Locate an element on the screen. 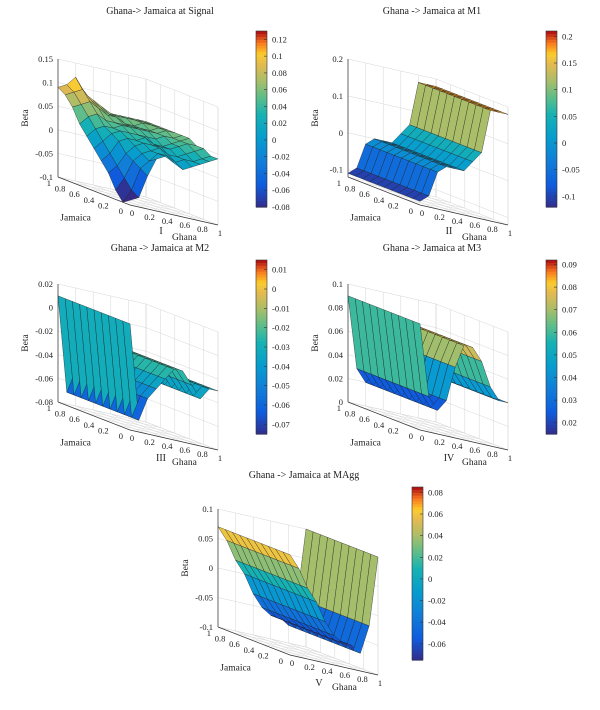  x-tick-label: 1 is located at coordinates (220, 233).